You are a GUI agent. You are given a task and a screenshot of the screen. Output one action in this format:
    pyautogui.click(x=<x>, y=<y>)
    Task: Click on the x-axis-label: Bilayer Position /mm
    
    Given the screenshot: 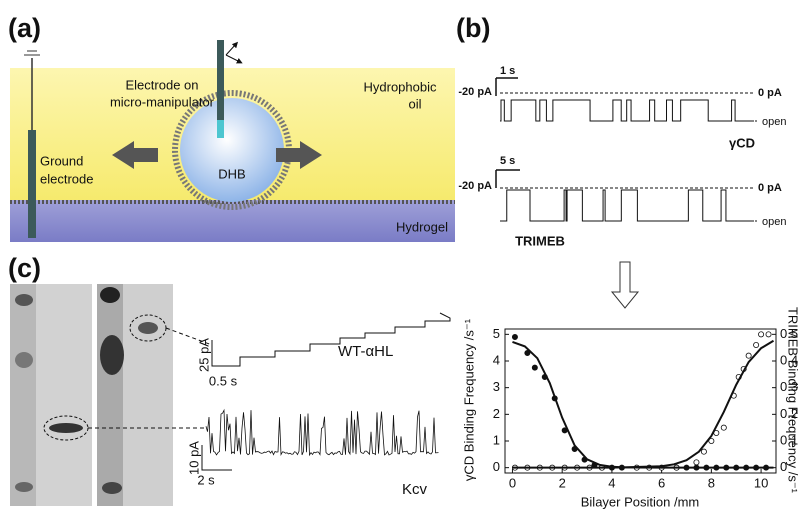 What is the action you would take?
    pyautogui.click(x=640, y=501)
    